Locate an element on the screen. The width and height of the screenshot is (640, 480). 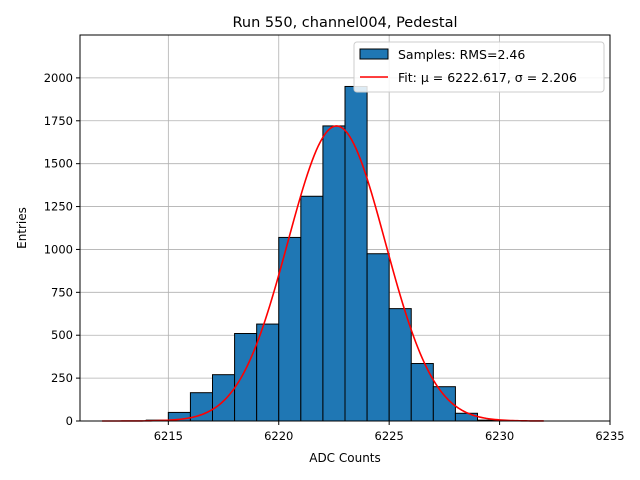
legend-label-histogram: Samples: RMS=2.46 is located at coordinates (461, 54).